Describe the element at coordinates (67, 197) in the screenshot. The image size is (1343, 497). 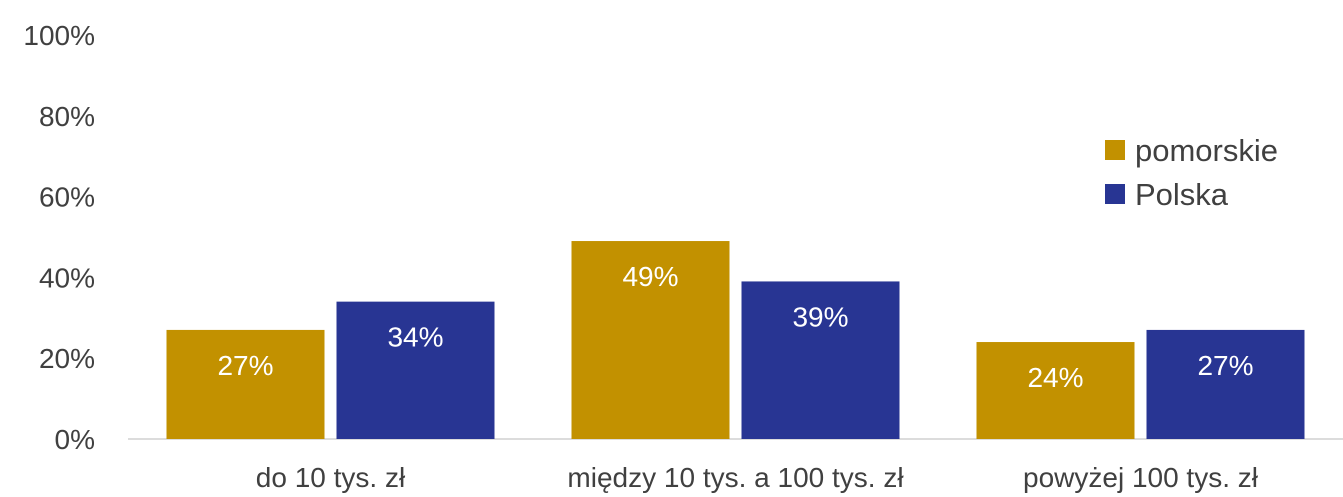
I see `y-tick-label: 60%` at that location.